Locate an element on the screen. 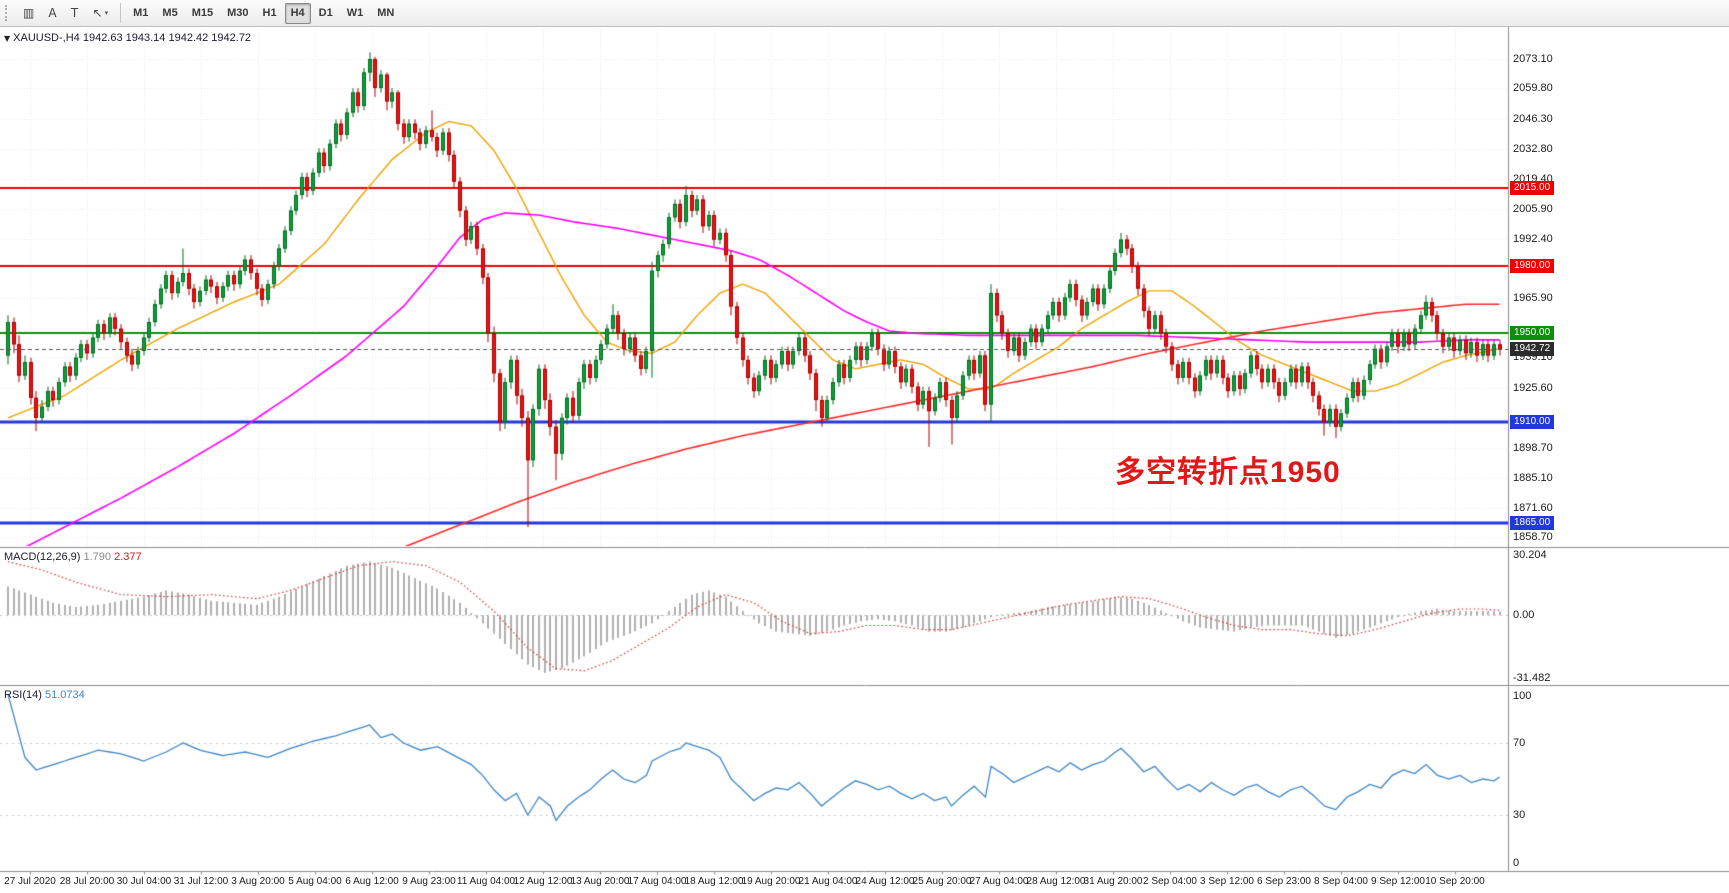 This screenshot has height=893, width=1729. macd-name: MACD(12,26,9) is located at coordinates (42, 557).